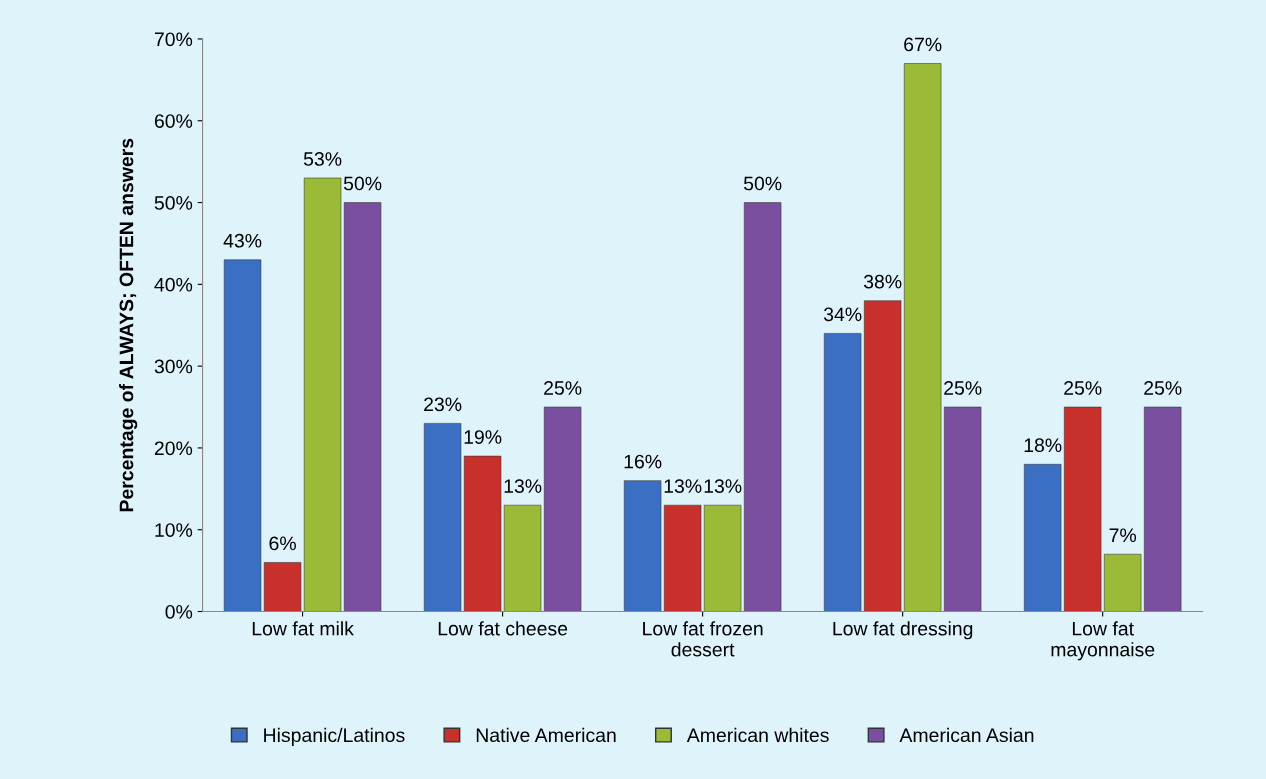 The height and width of the screenshot is (779, 1266). I want to click on data-label: 43%, so click(242, 240).